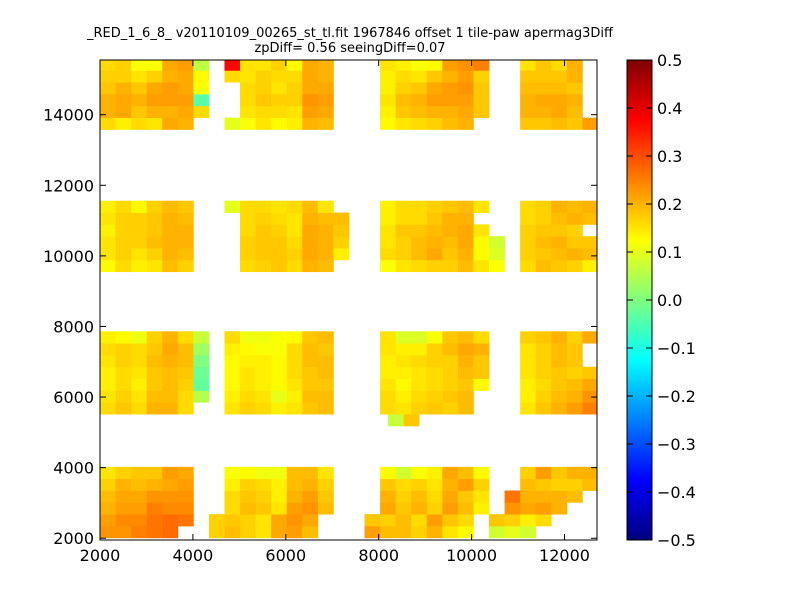 The height and width of the screenshot is (600, 800). Describe the element at coordinates (100, 555) in the screenshot. I see `x-tick-label: 2000` at that location.